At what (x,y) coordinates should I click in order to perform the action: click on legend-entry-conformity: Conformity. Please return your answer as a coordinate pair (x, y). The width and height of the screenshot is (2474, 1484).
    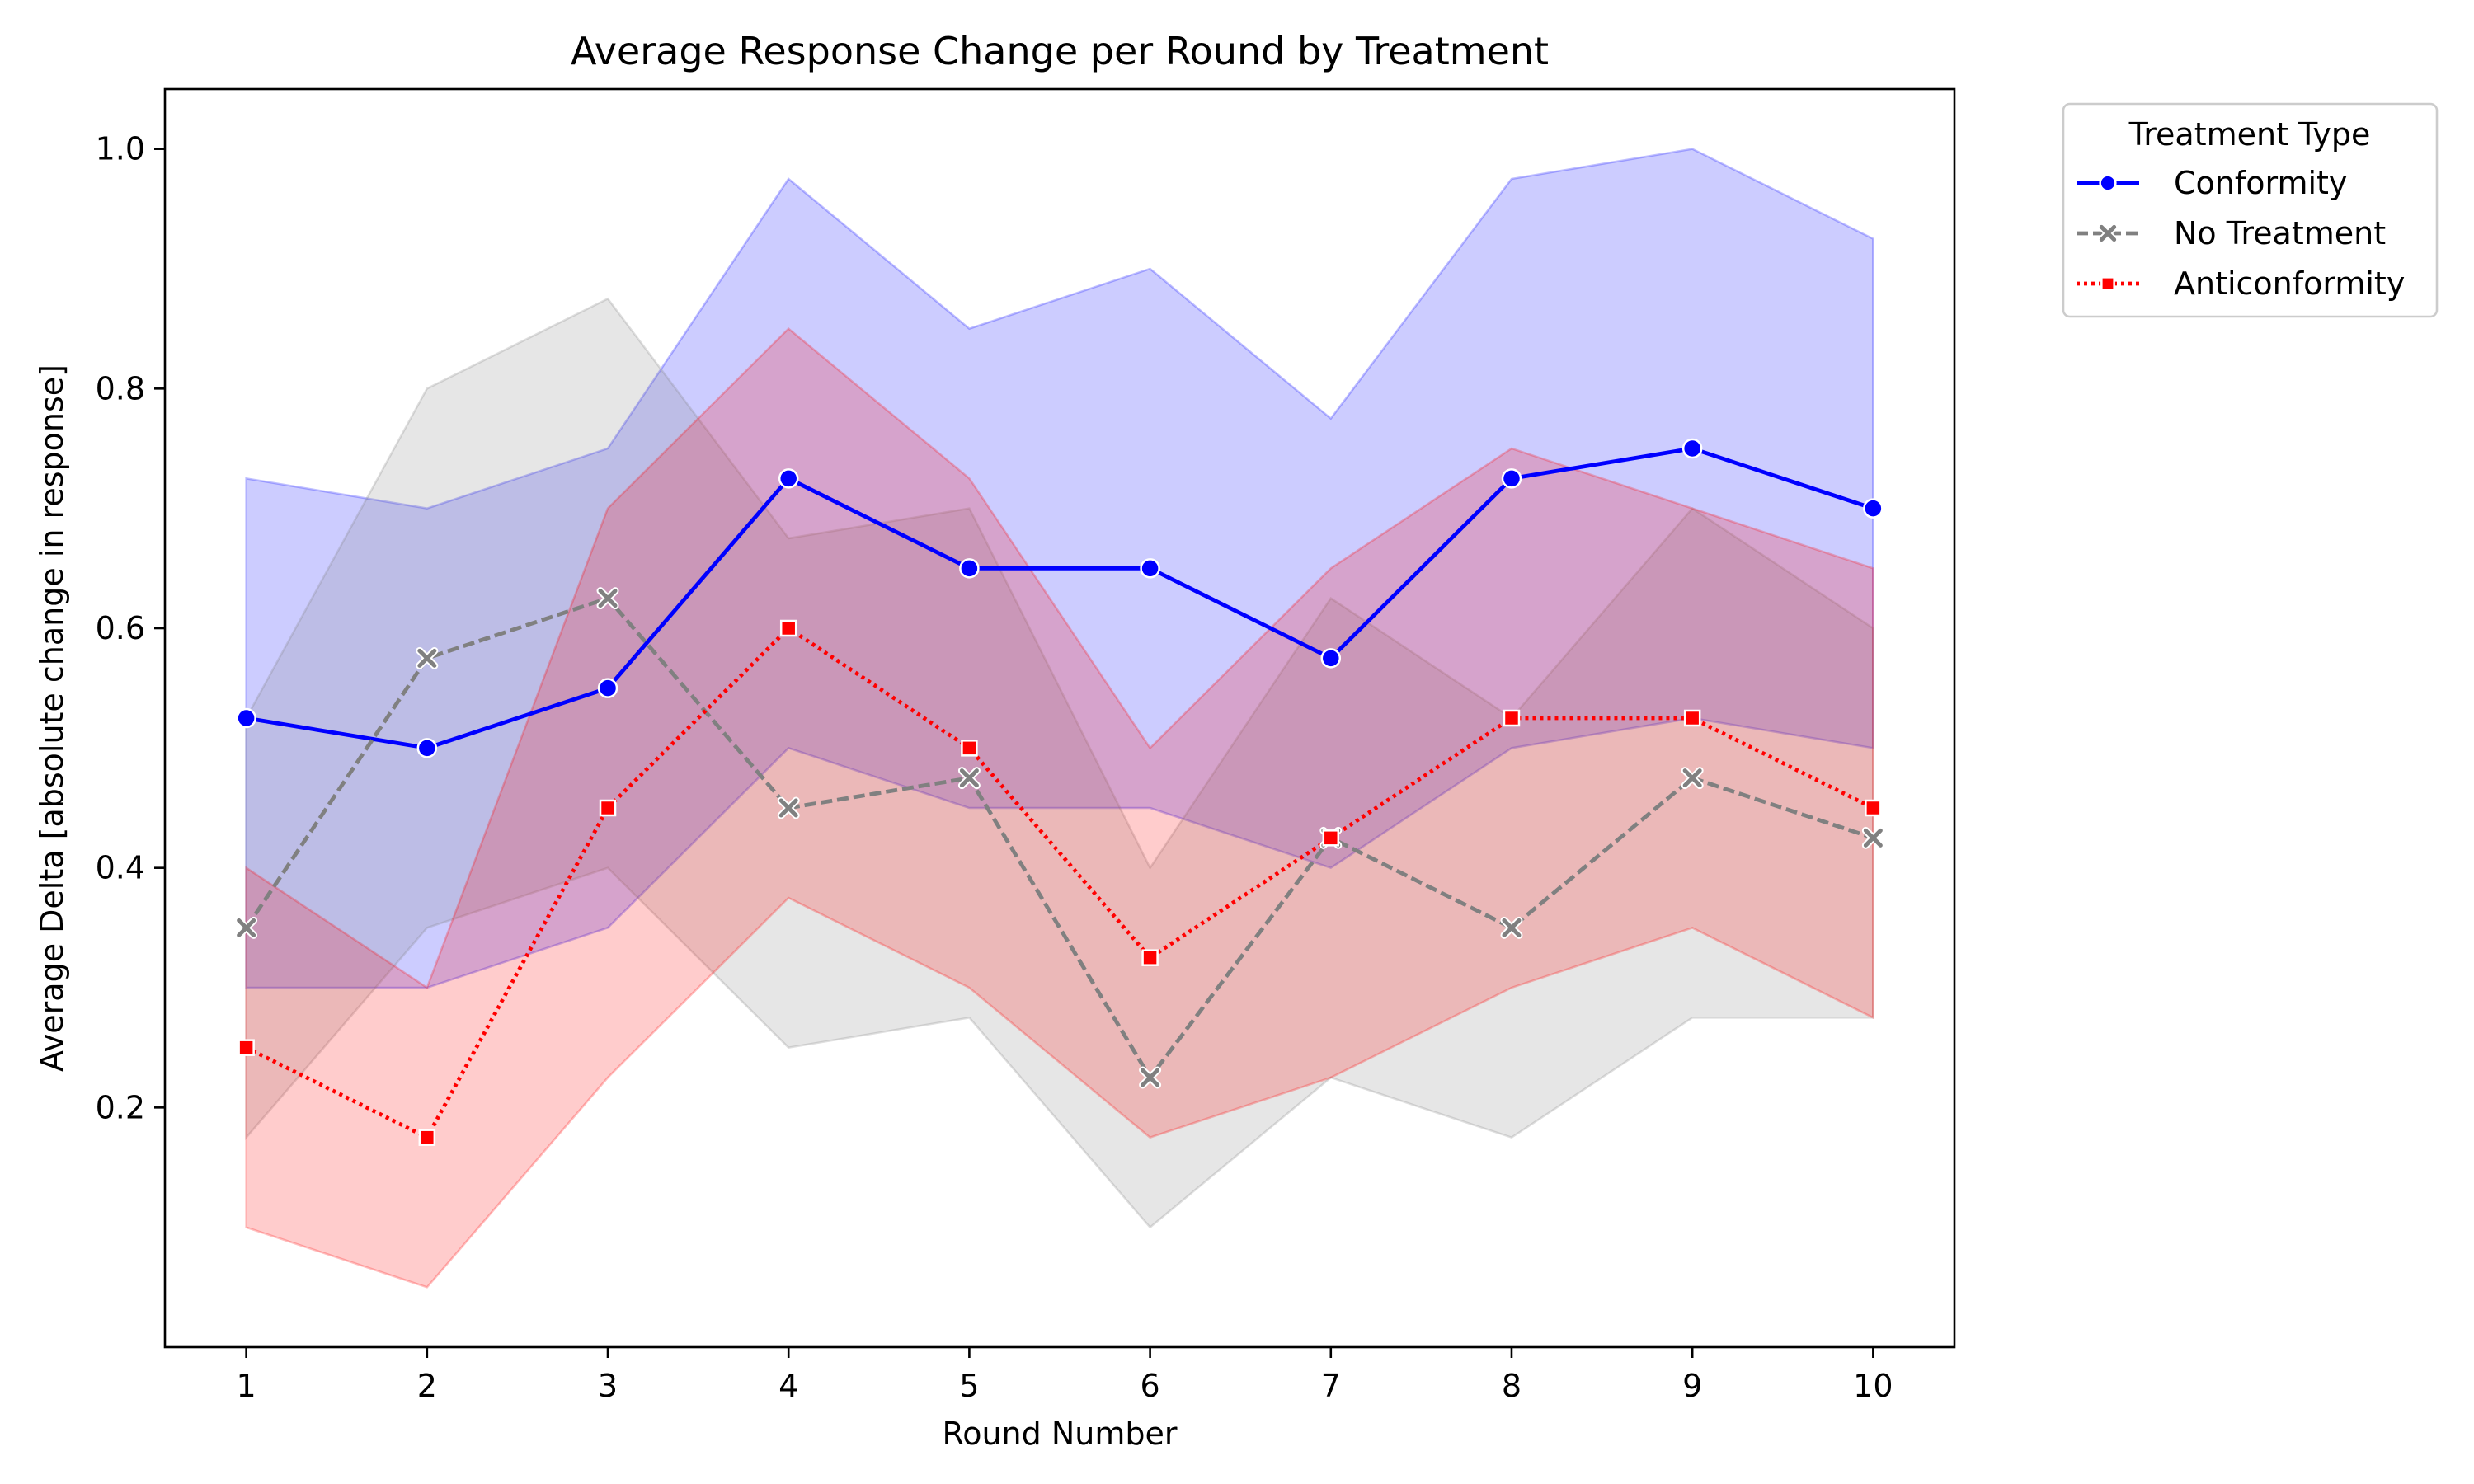
    Looking at the image, I should click on (2212, 183).